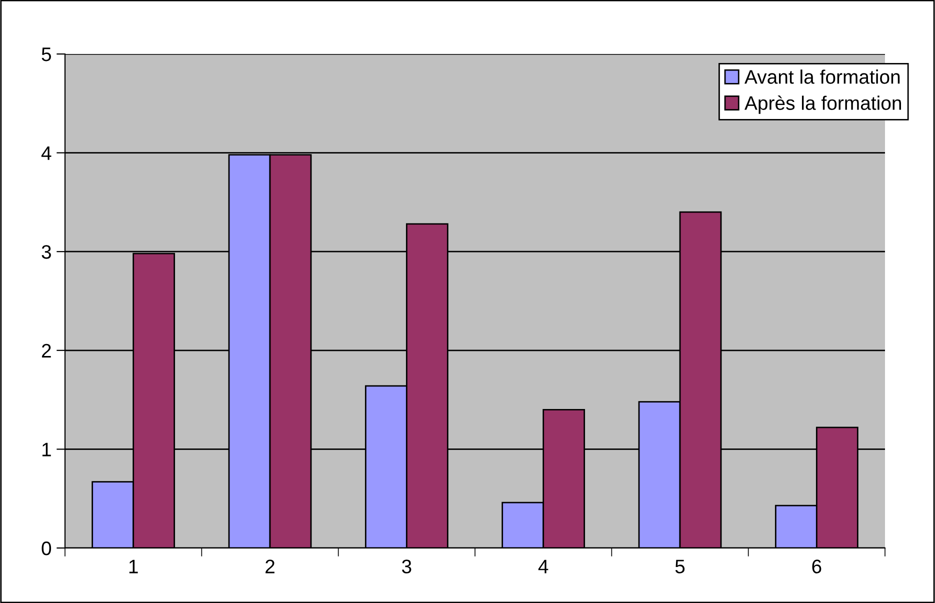 The image size is (935, 603). What do you see at coordinates (46, 252) in the screenshot?
I see `y-tick-label: 3` at bounding box center [46, 252].